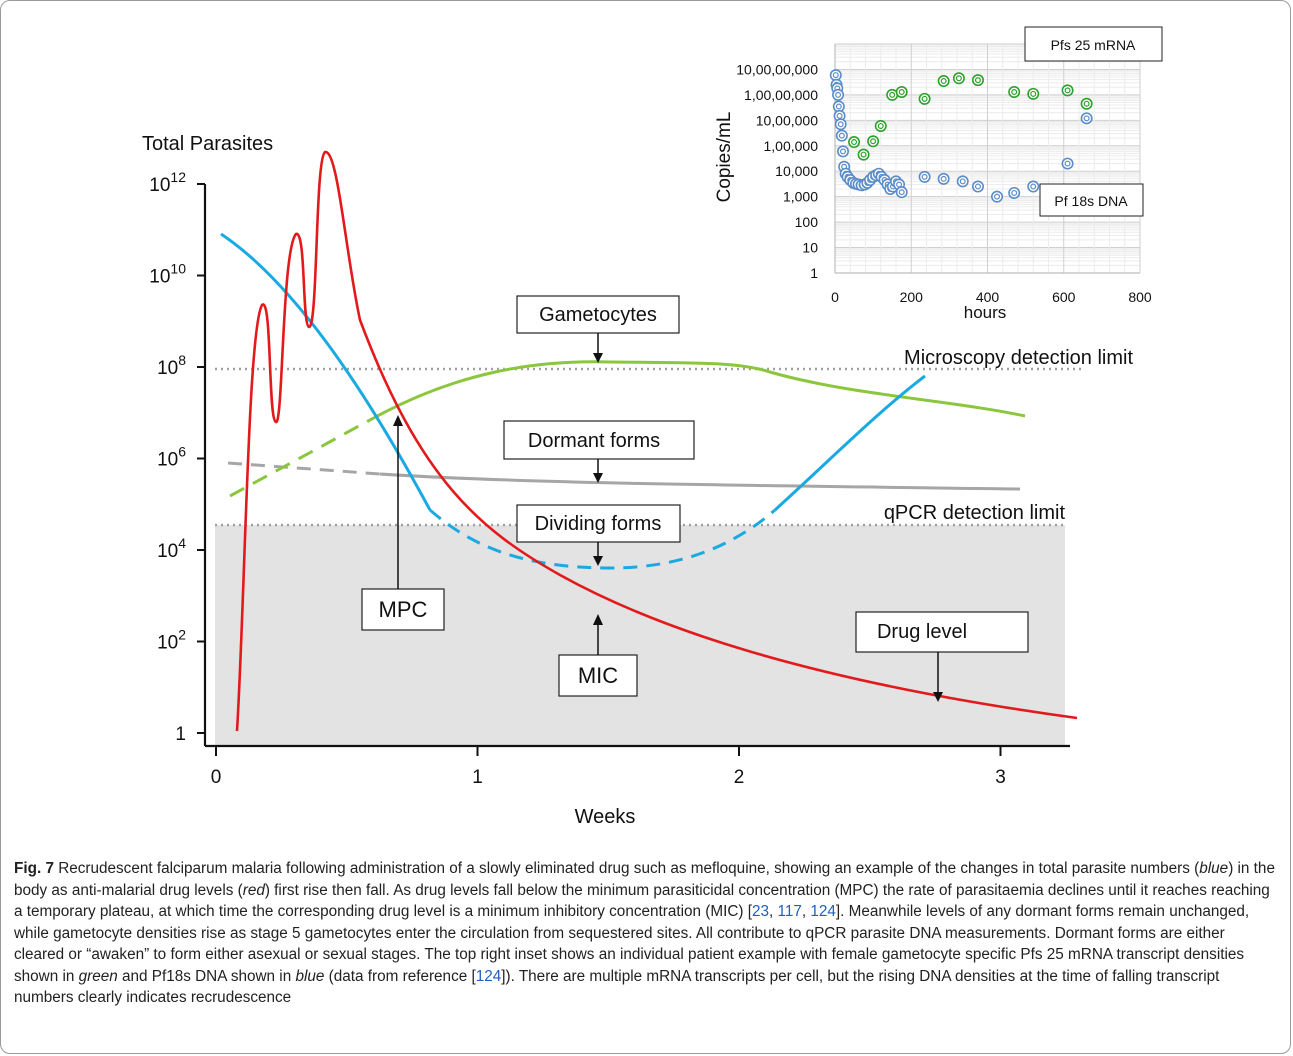  I want to click on x-tick-label: 2, so click(739, 777).